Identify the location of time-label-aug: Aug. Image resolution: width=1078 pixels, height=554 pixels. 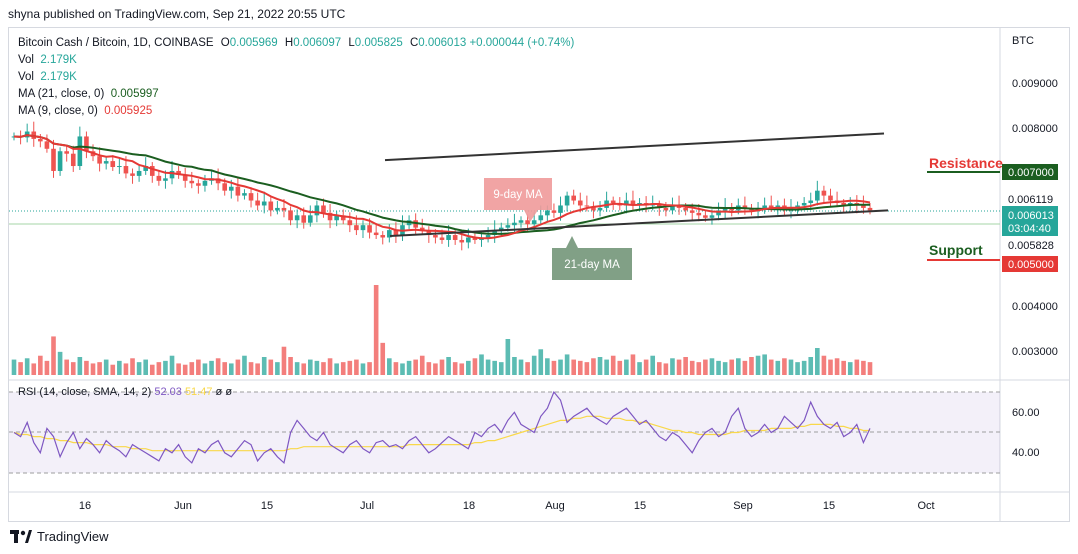
(555, 506).